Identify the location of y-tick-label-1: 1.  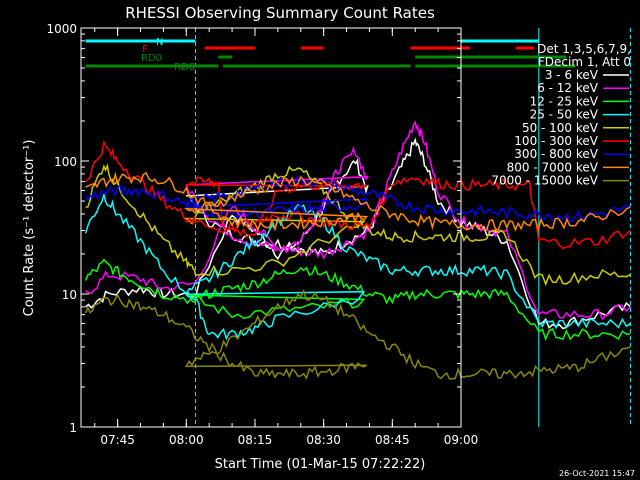
(73, 428).